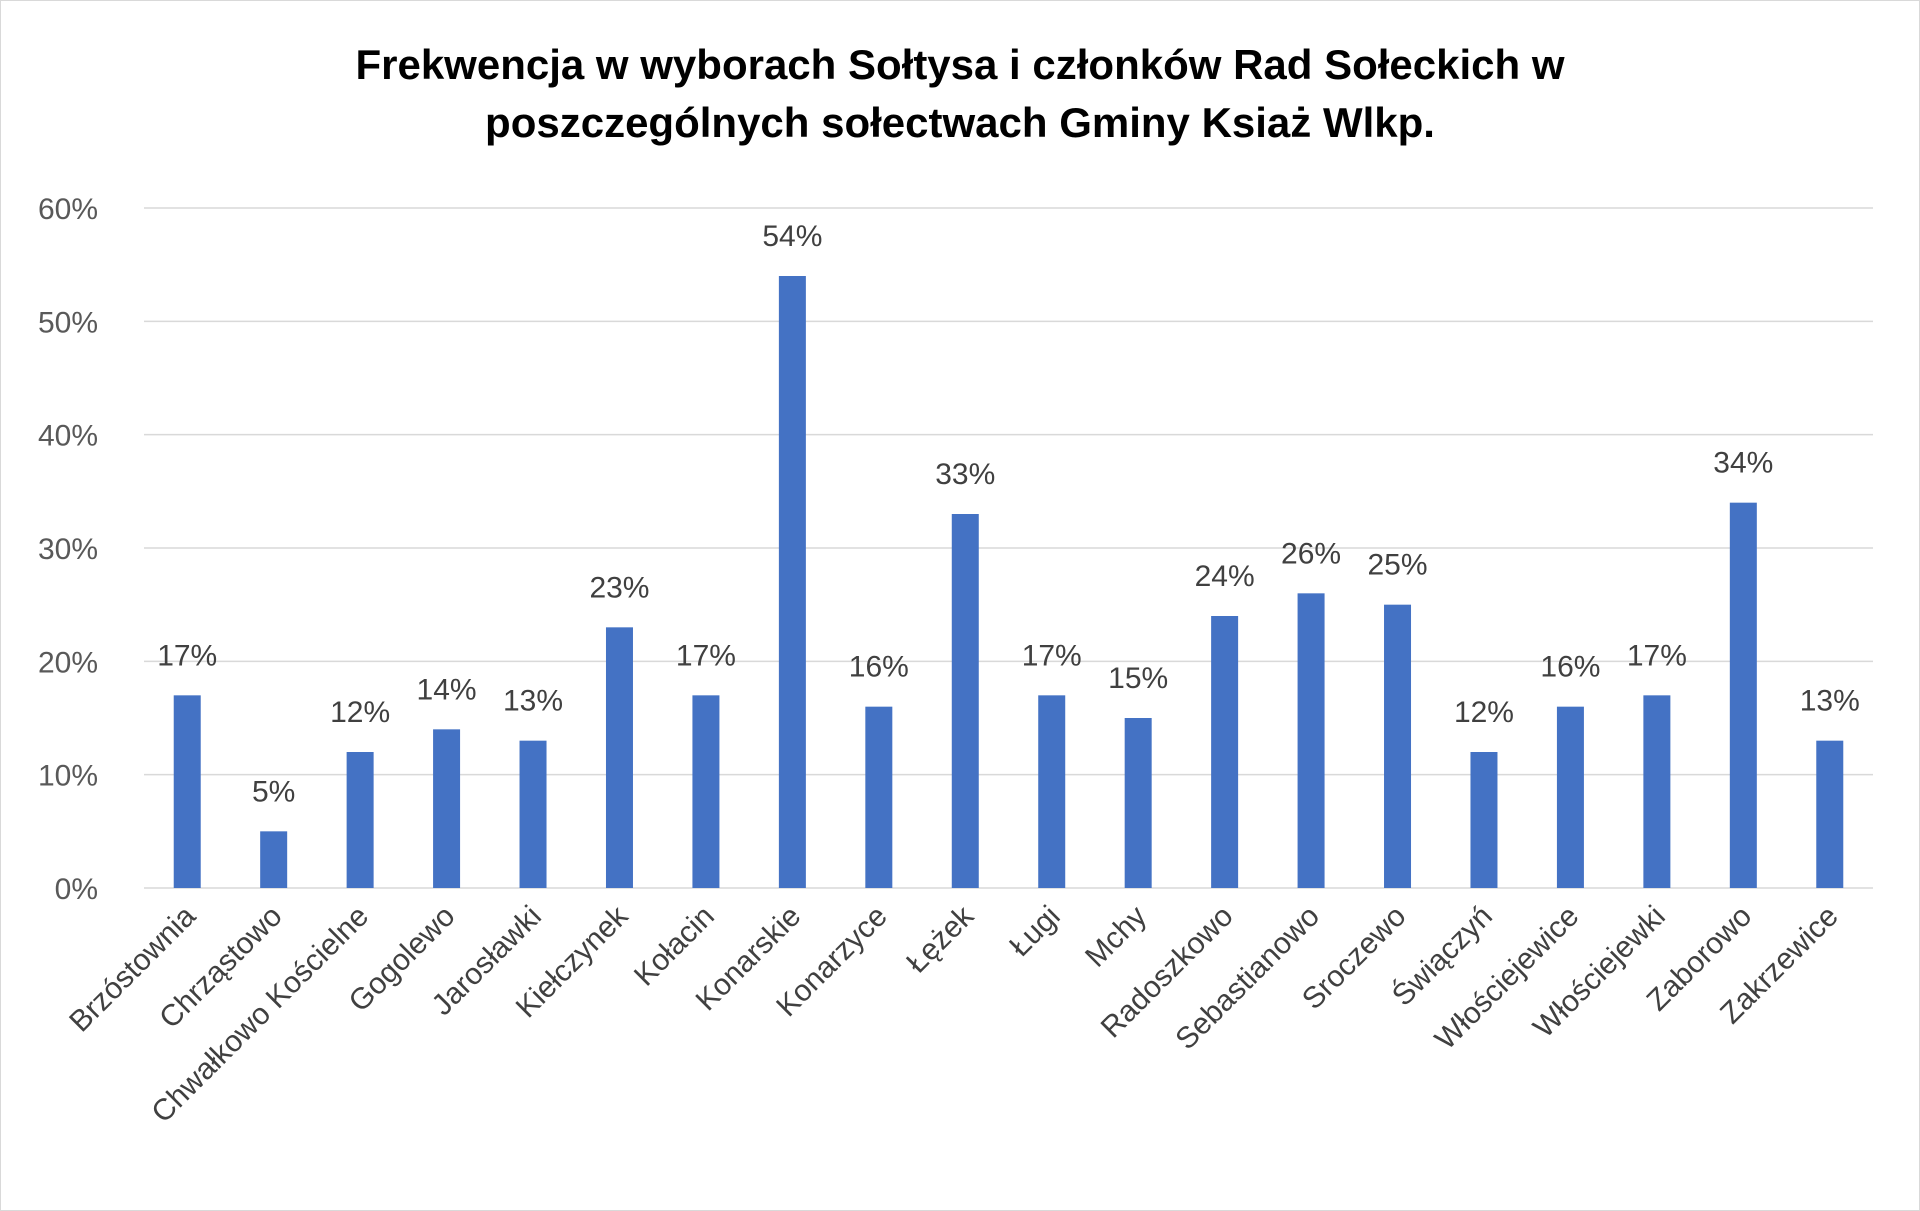 This screenshot has width=1920, height=1211. I want to click on data-label: 54%, so click(792, 236).